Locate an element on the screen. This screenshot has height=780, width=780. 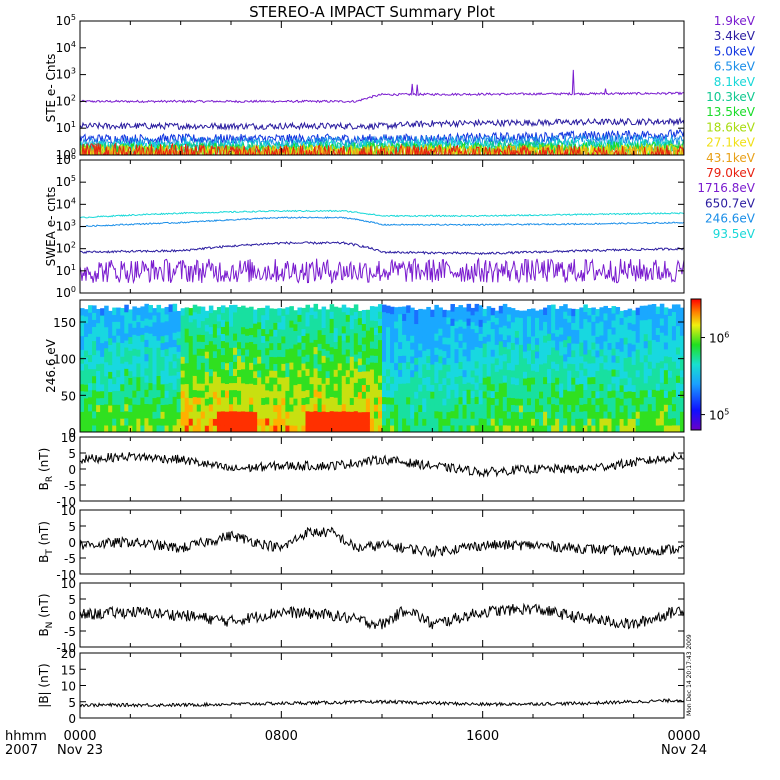
legend-entry: 18.6keV is located at coordinates (731, 127).